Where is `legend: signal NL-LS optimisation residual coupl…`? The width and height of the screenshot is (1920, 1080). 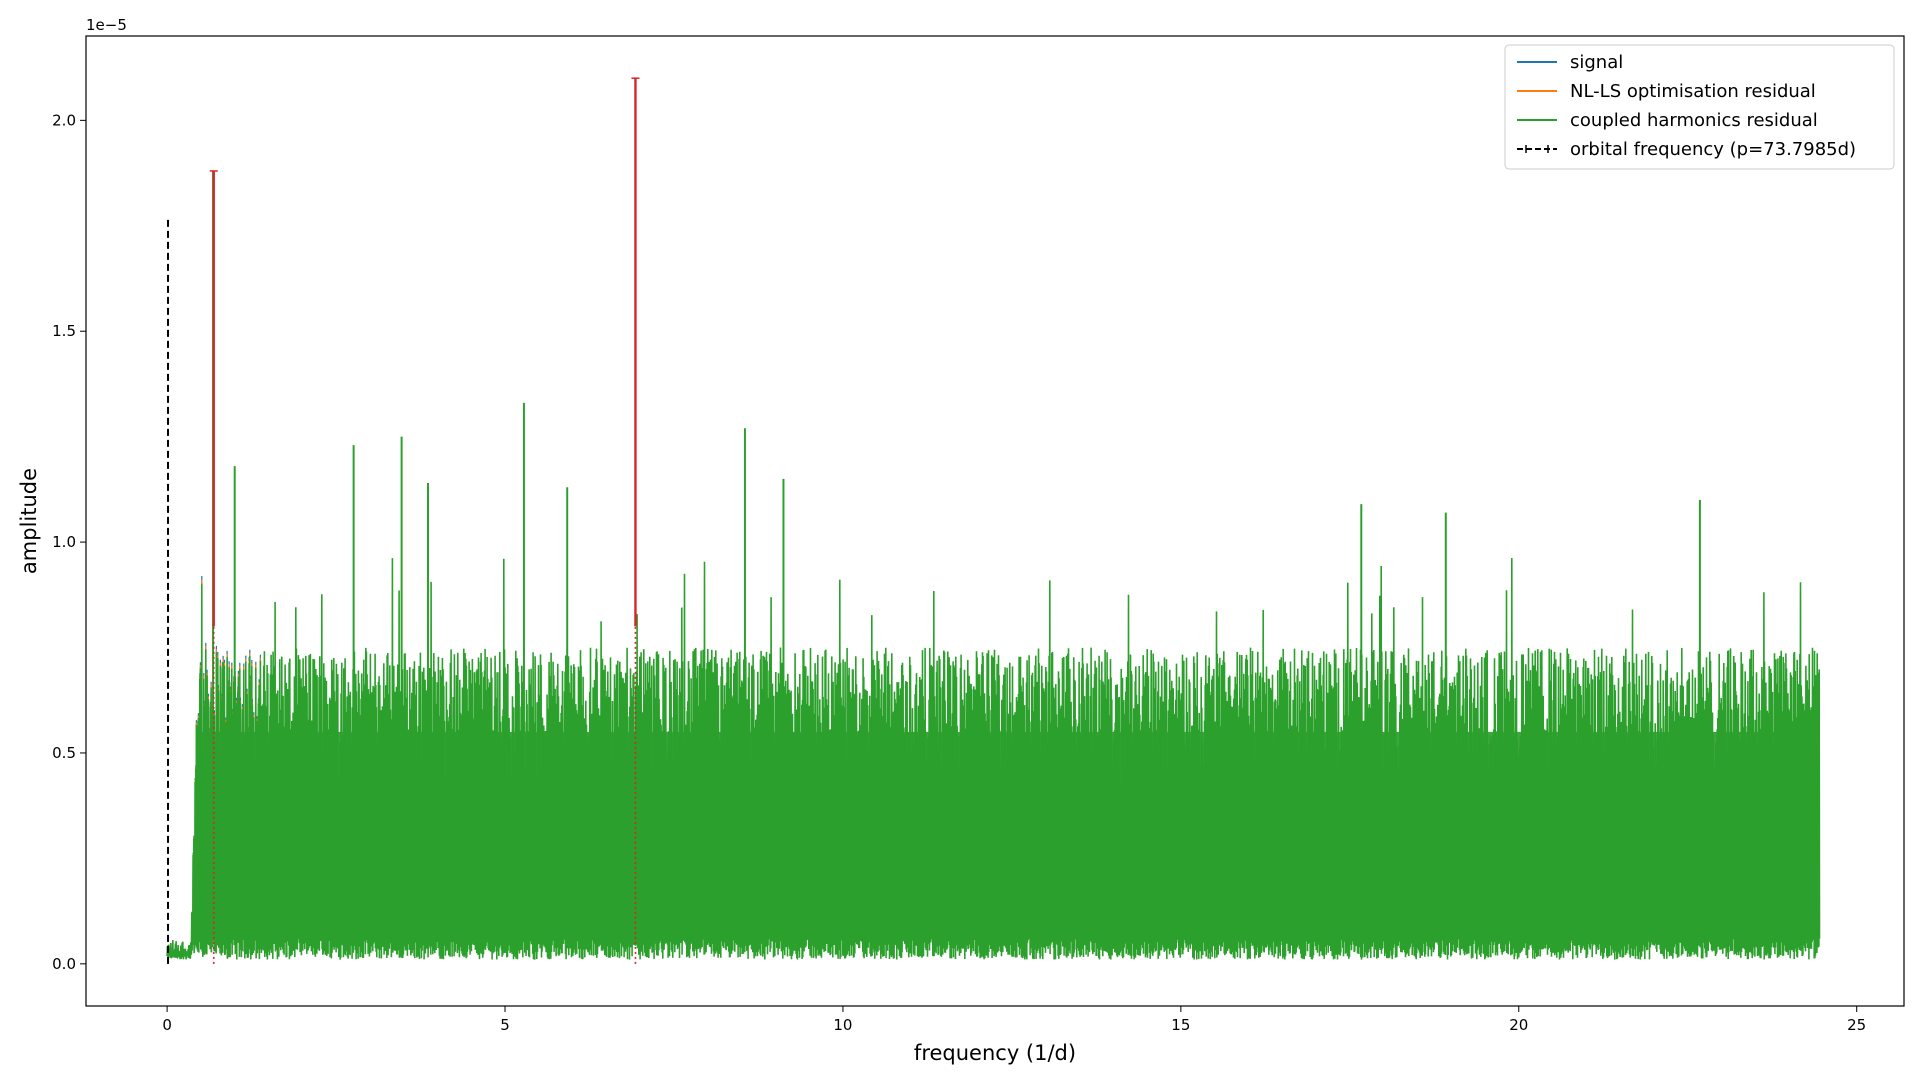 legend: signal NL-LS optimisation residual coupl… is located at coordinates (1699, 107).